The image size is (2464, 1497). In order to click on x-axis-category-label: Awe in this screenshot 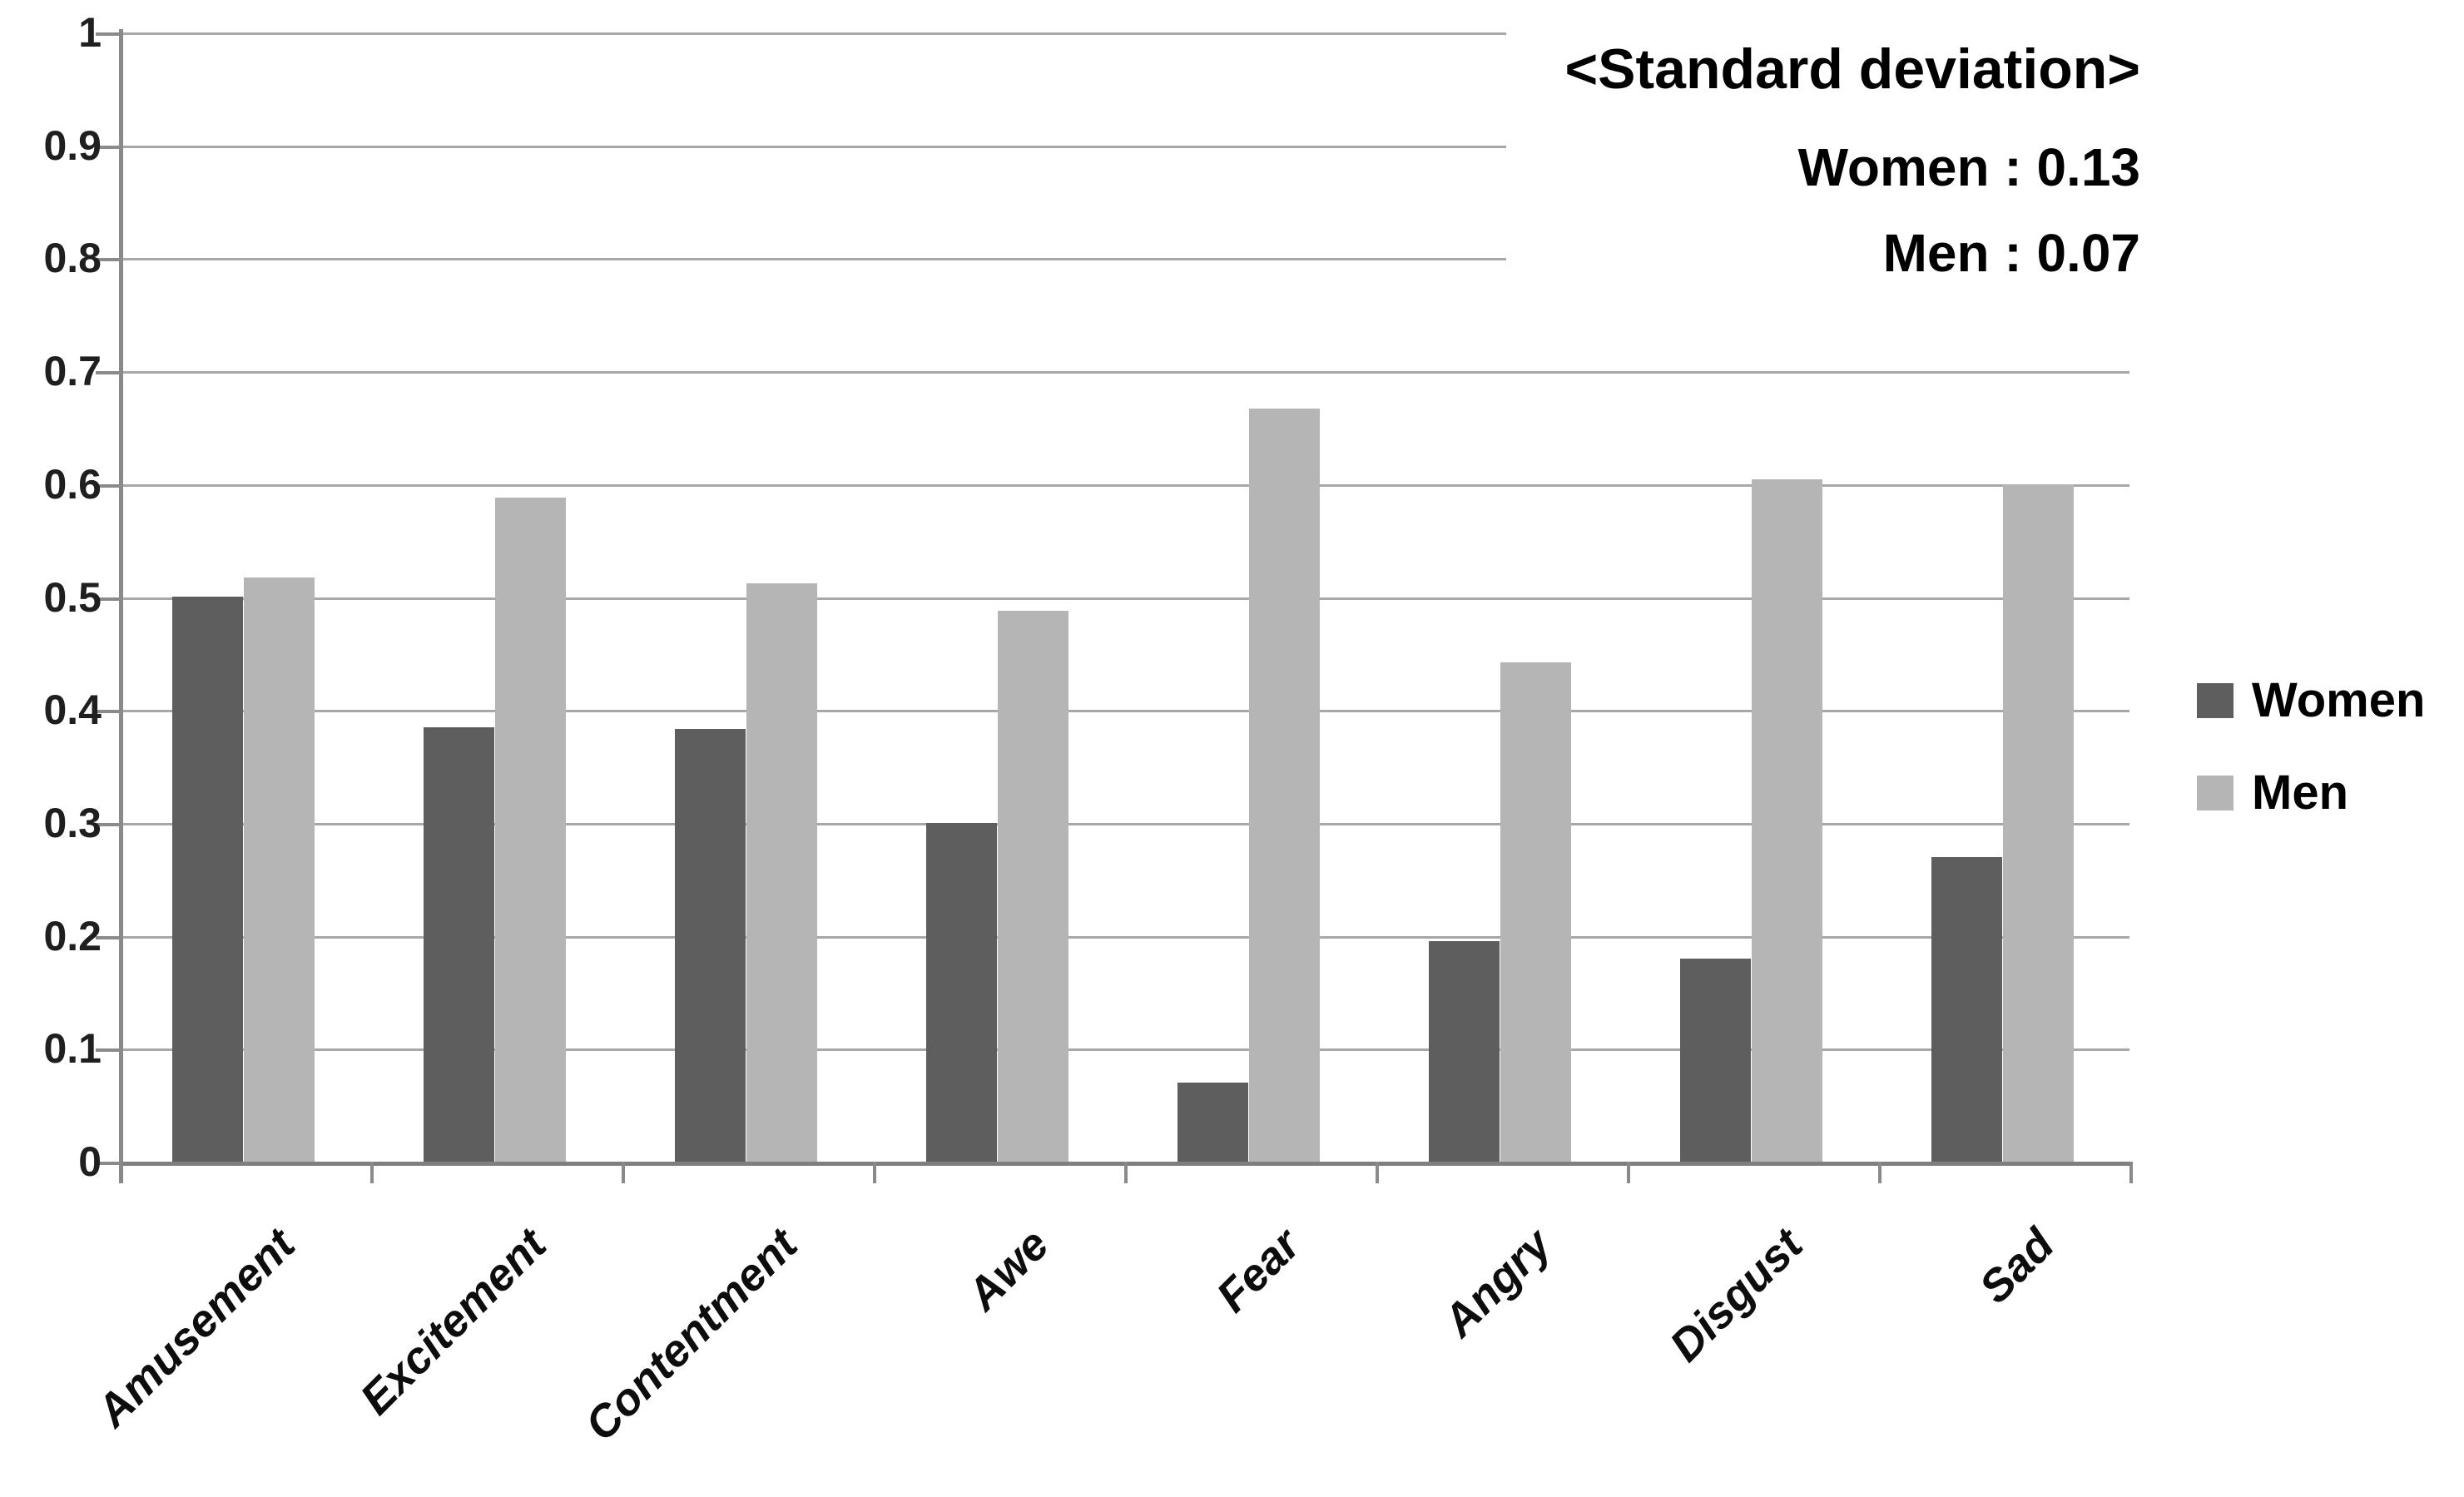, I will do `click(1007, 1270)`.